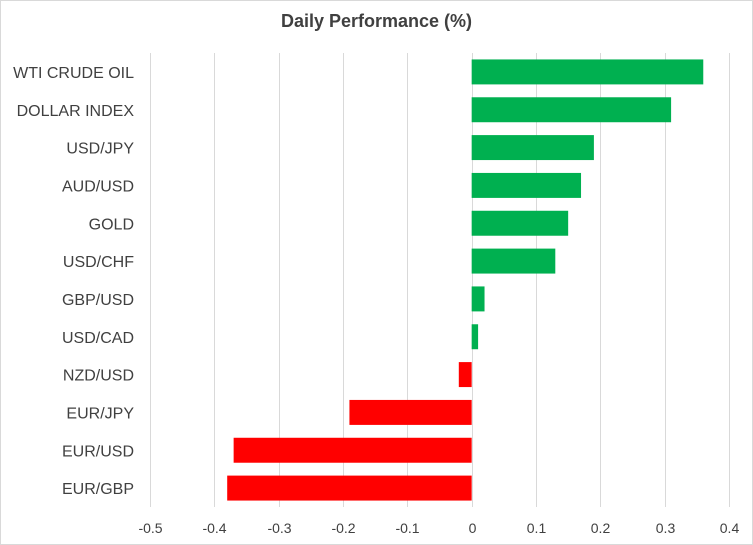  I want to click on category-label: WTI CRUDE OIL, so click(73, 73).